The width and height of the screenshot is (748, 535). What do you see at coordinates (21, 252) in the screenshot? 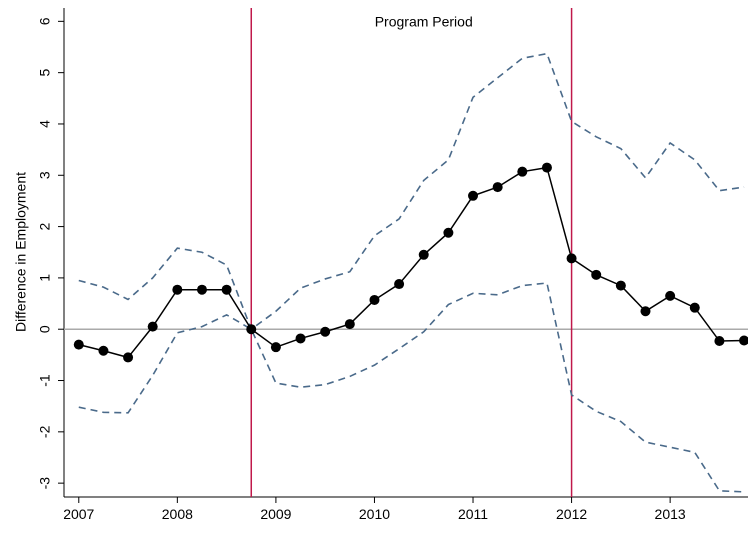
I see `y-axis-label: Difference in Employment` at bounding box center [21, 252].